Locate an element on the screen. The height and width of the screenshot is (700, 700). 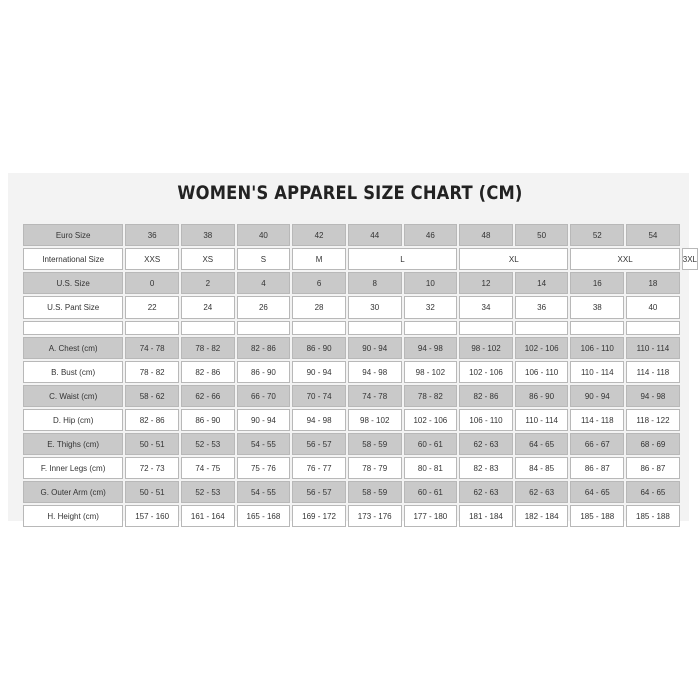
us-pant-size-cell: 32 is located at coordinates (430, 307).